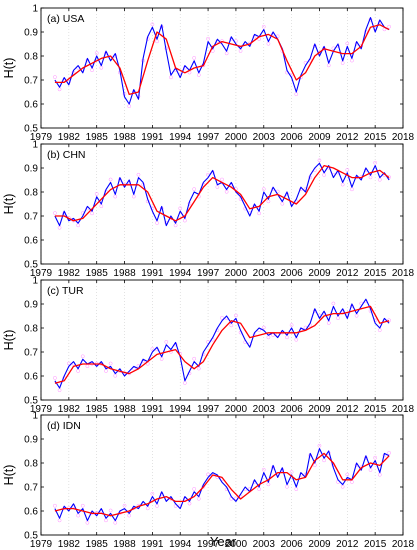 This screenshot has width=417, height=550. I want to click on x-tick-label: 2012, so click(347, 544).